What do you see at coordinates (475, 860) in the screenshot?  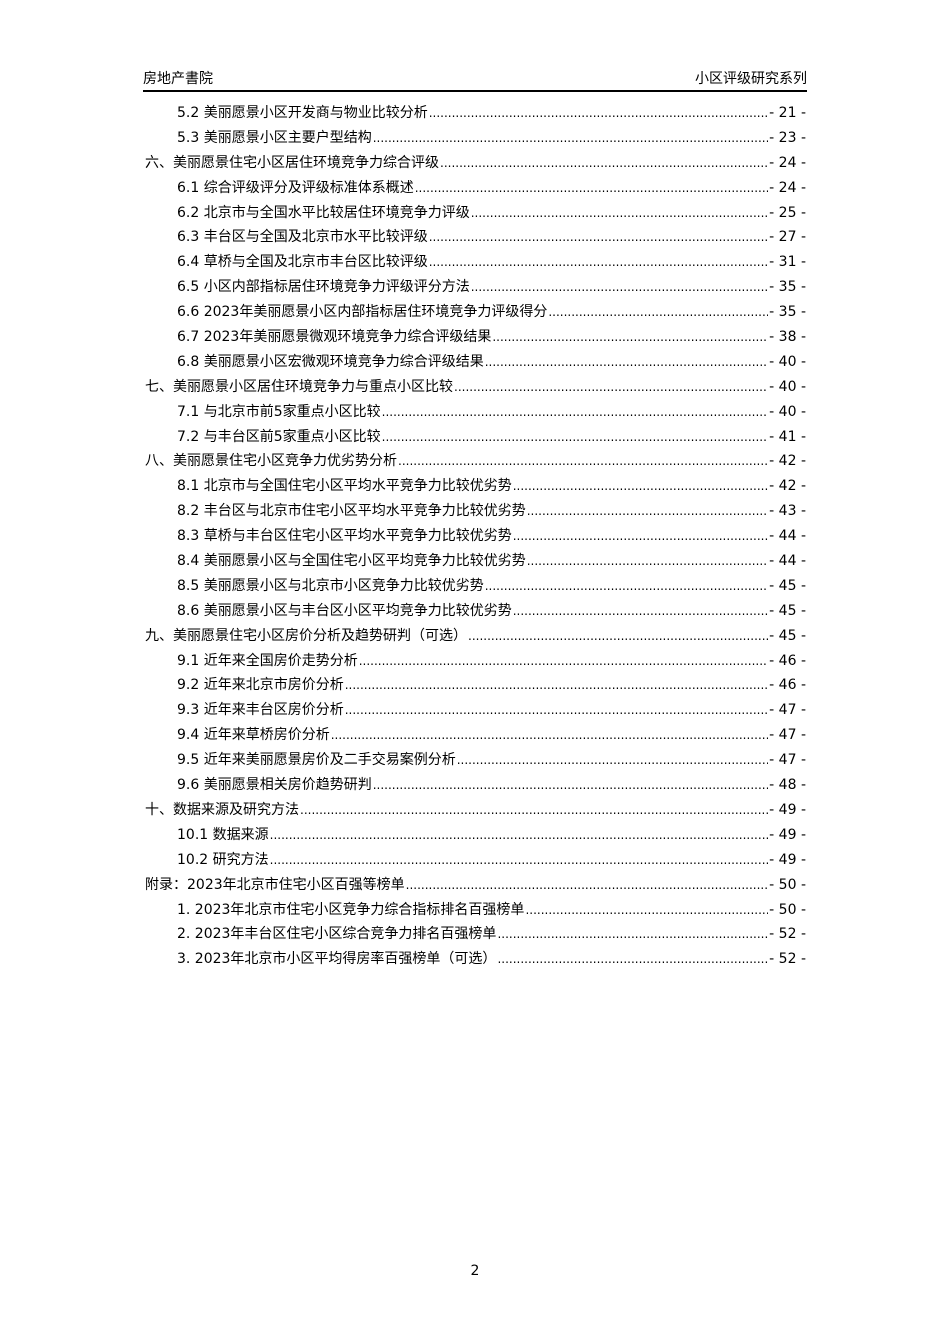 I see `toc-entry: 10.2 研究方法 - 49 -` at bounding box center [475, 860].